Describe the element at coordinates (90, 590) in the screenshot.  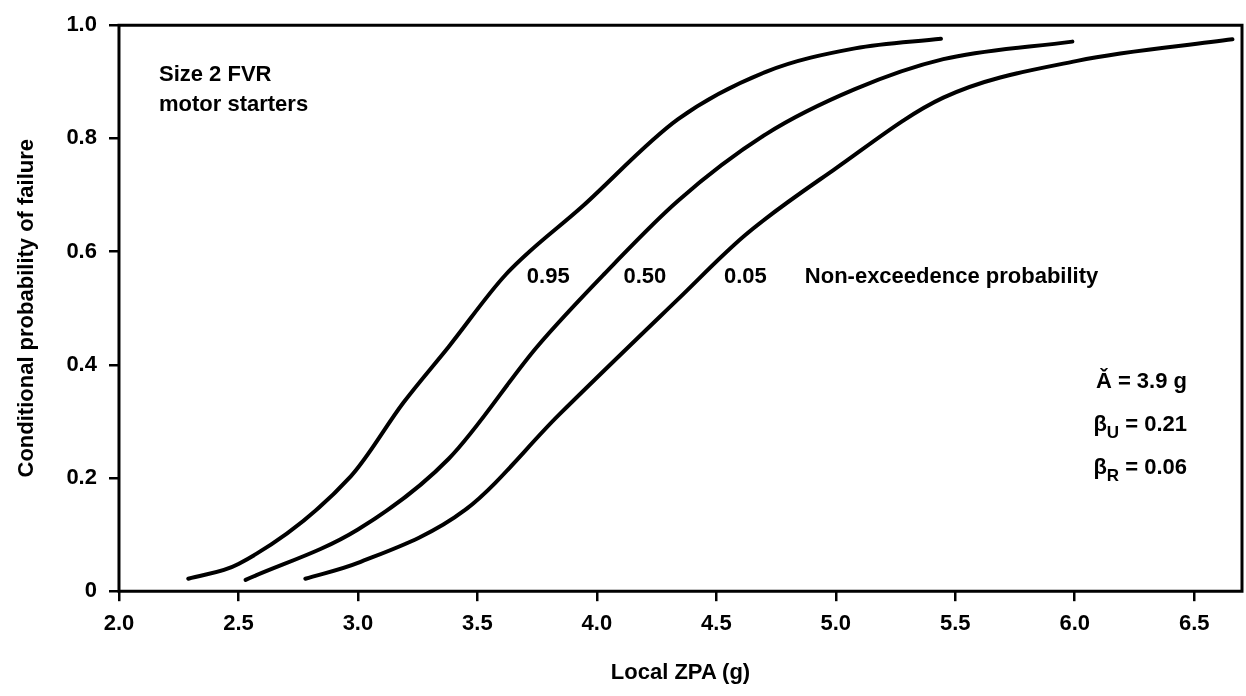
I see `y-tick-label: 0` at that location.